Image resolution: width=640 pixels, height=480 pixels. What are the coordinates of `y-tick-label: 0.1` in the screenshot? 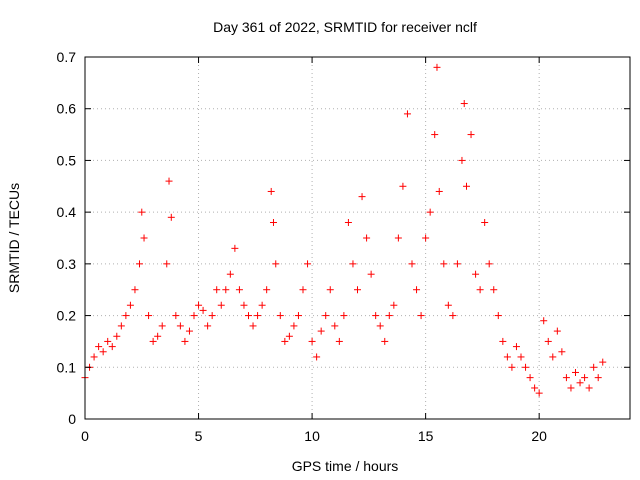 It's located at (67, 367).